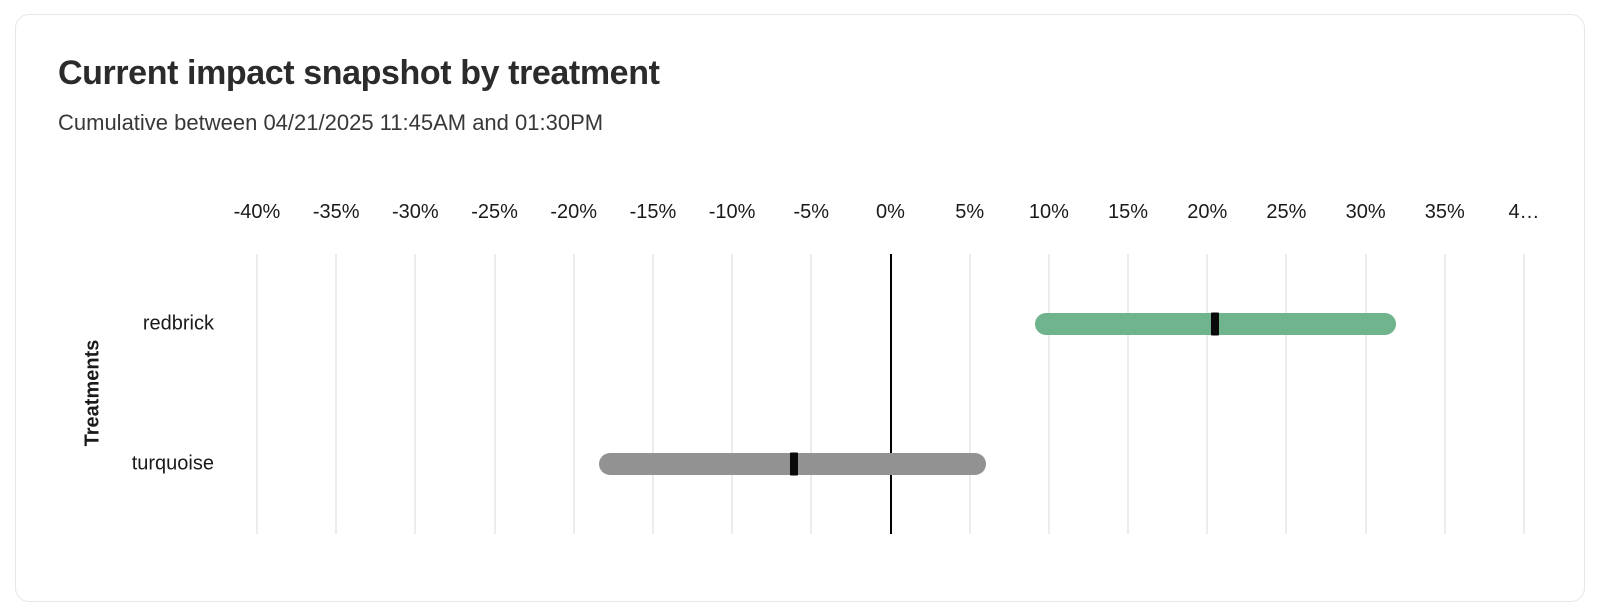 The height and width of the screenshot is (616, 1600). I want to click on x-tick-label: -15%, so click(653, 212).